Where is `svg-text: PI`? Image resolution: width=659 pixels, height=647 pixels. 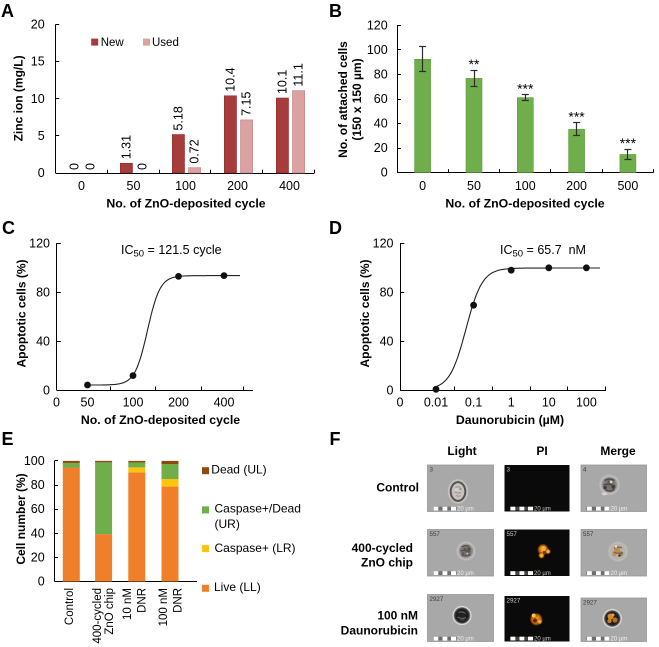 svg-text: PI is located at coordinates (541, 451).